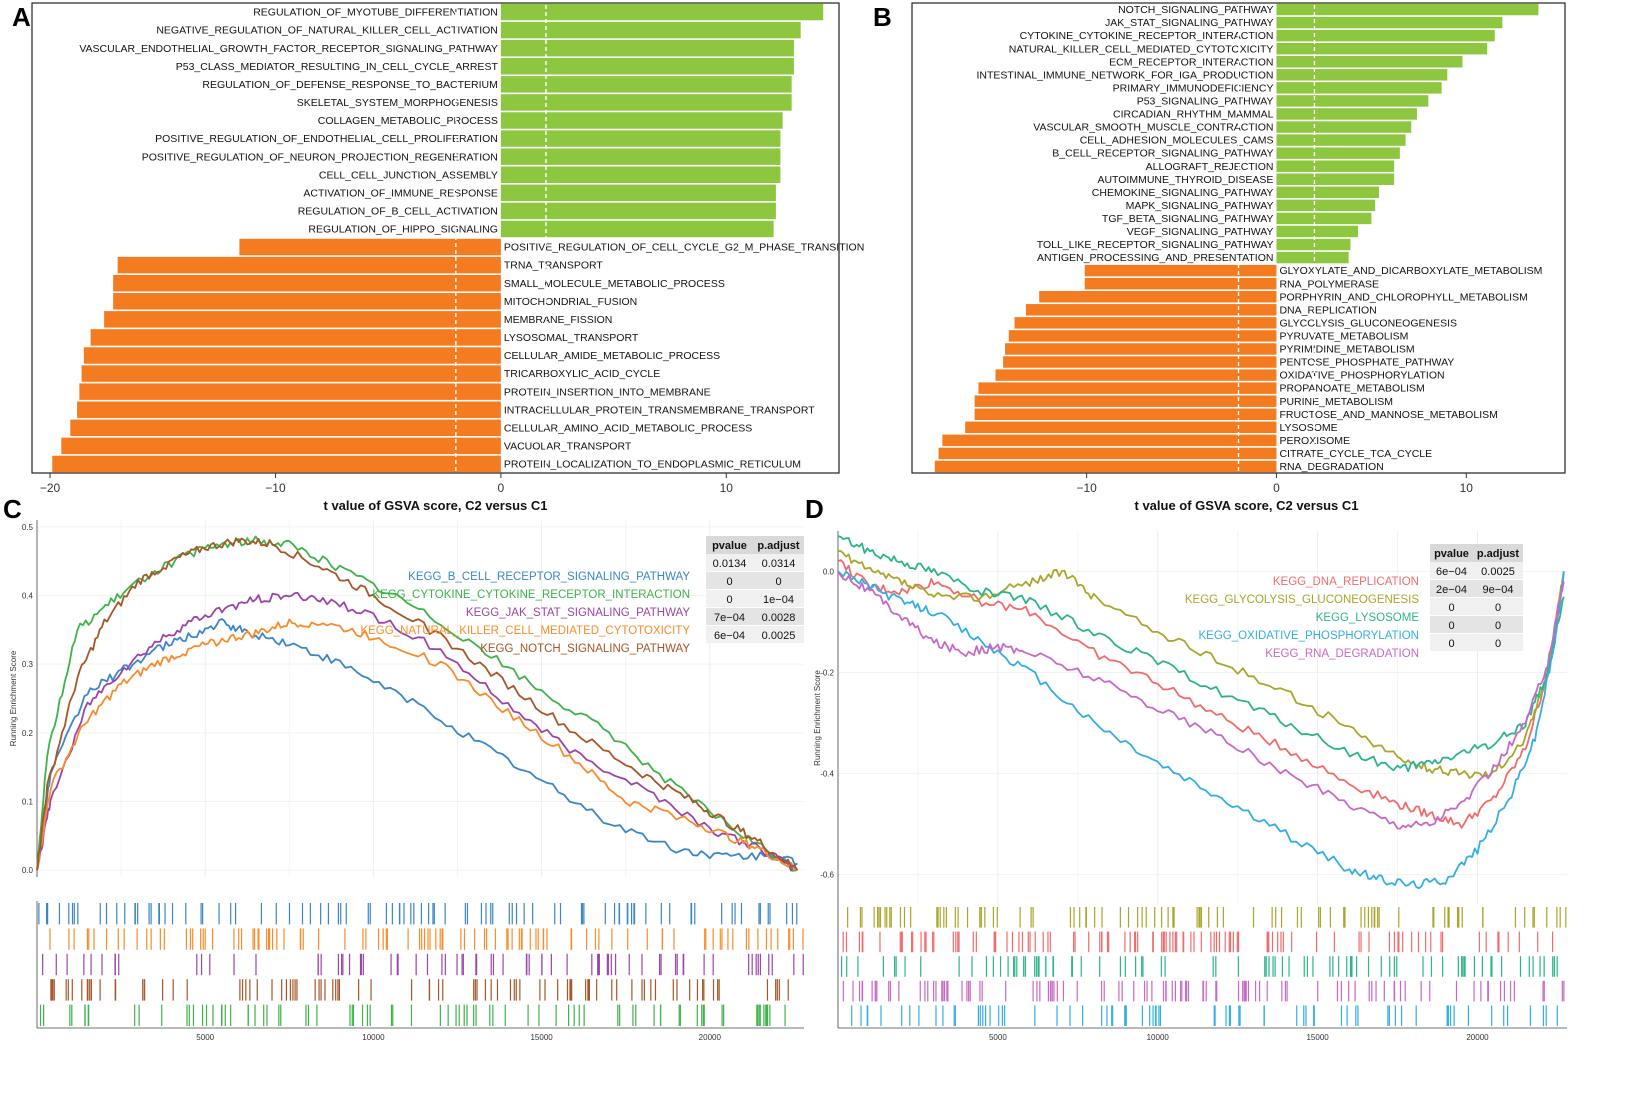 This screenshot has width=1647, height=1096. What do you see at coordinates (779, 636) in the screenshot?
I see `table-cell: 0.0025` at bounding box center [779, 636].